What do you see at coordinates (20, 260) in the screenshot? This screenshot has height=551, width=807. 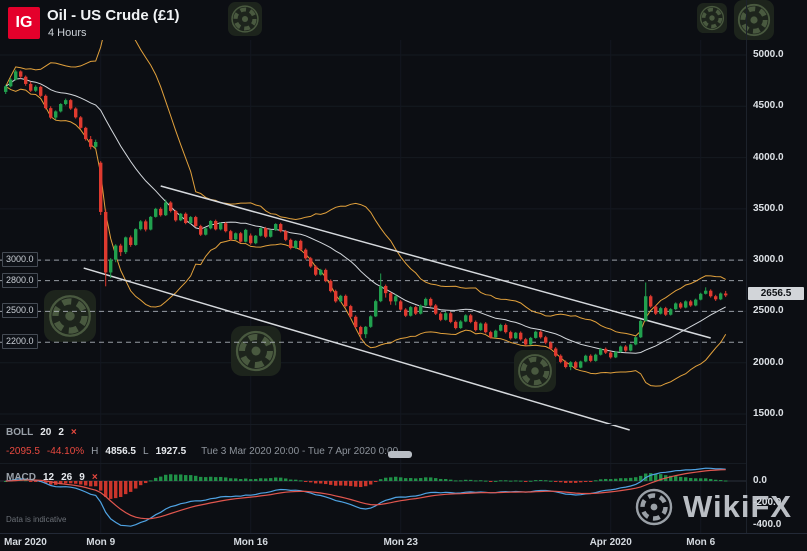 I see `price-level-tag: 3000.0` at bounding box center [20, 260].